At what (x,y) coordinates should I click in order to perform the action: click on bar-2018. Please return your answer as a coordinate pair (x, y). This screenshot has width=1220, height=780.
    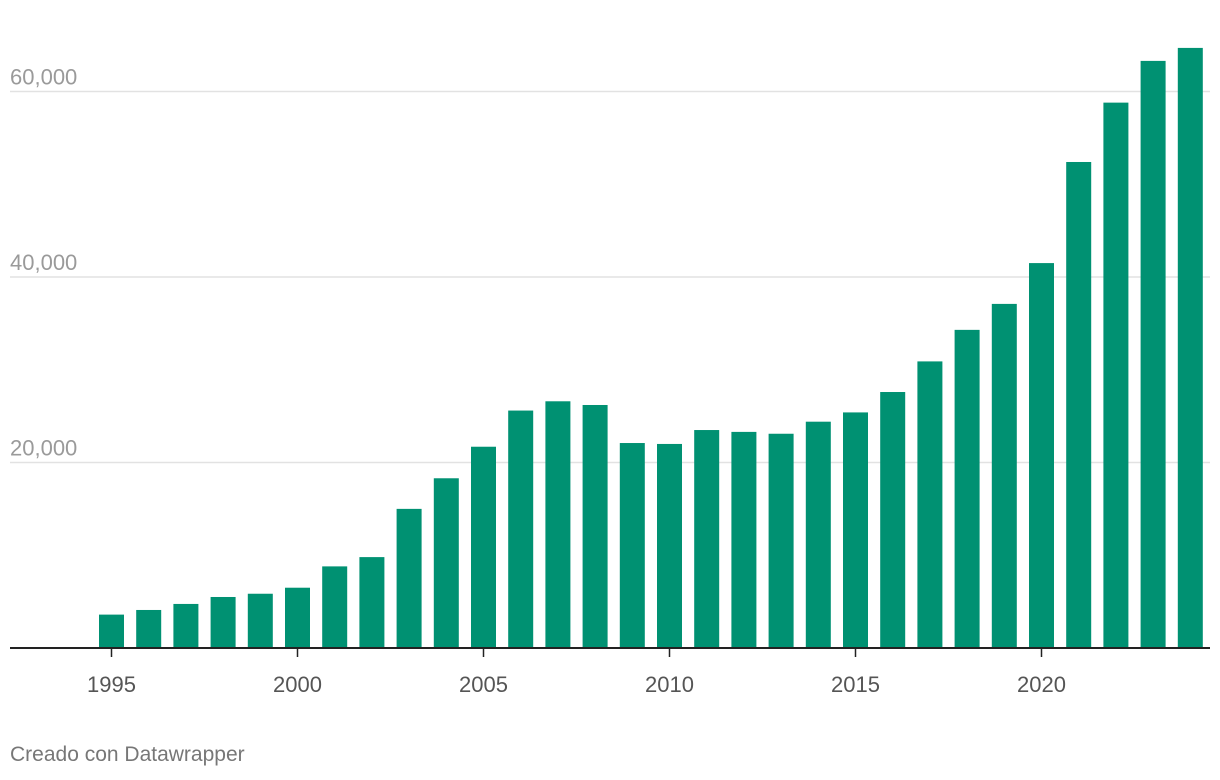
    Looking at the image, I should click on (967, 488).